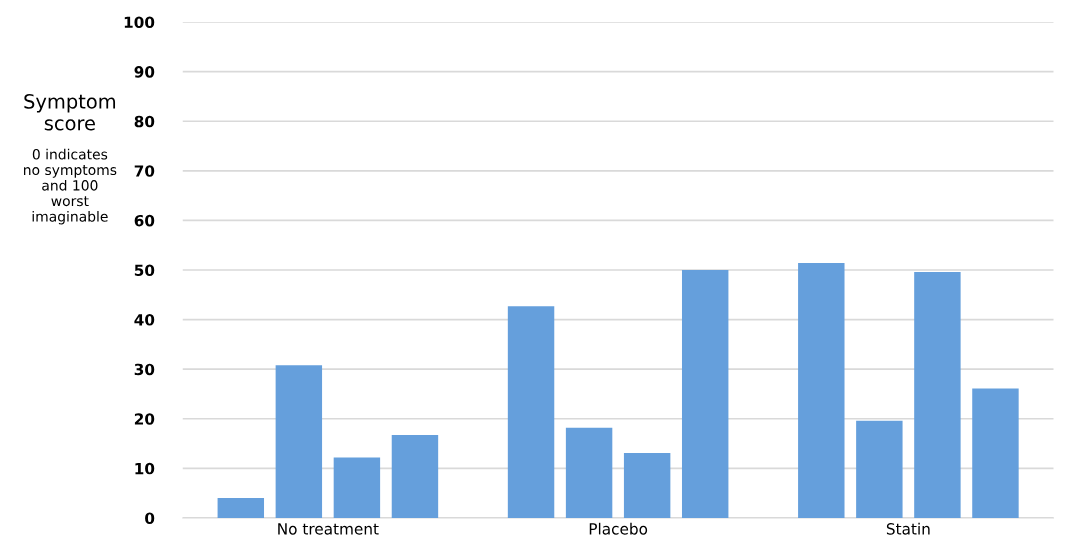 This screenshot has height=551, width=1075. Describe the element at coordinates (144, 419) in the screenshot. I see `y-tick-label: 20` at that location.